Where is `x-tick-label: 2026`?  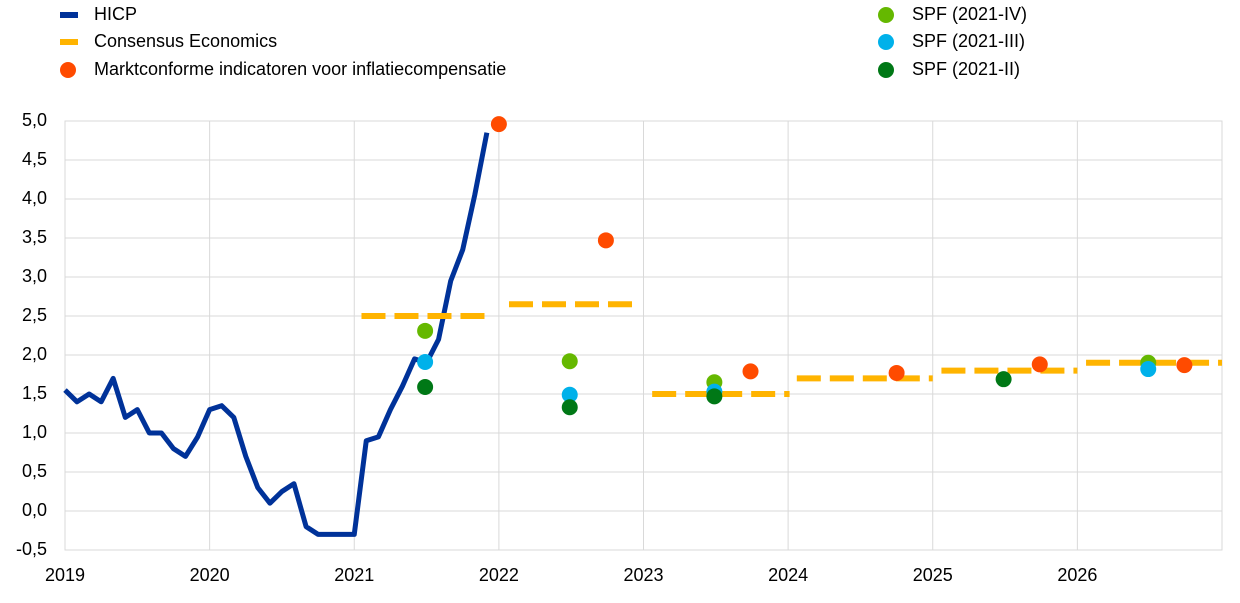
x-tick-label: 2026 is located at coordinates (1077, 575).